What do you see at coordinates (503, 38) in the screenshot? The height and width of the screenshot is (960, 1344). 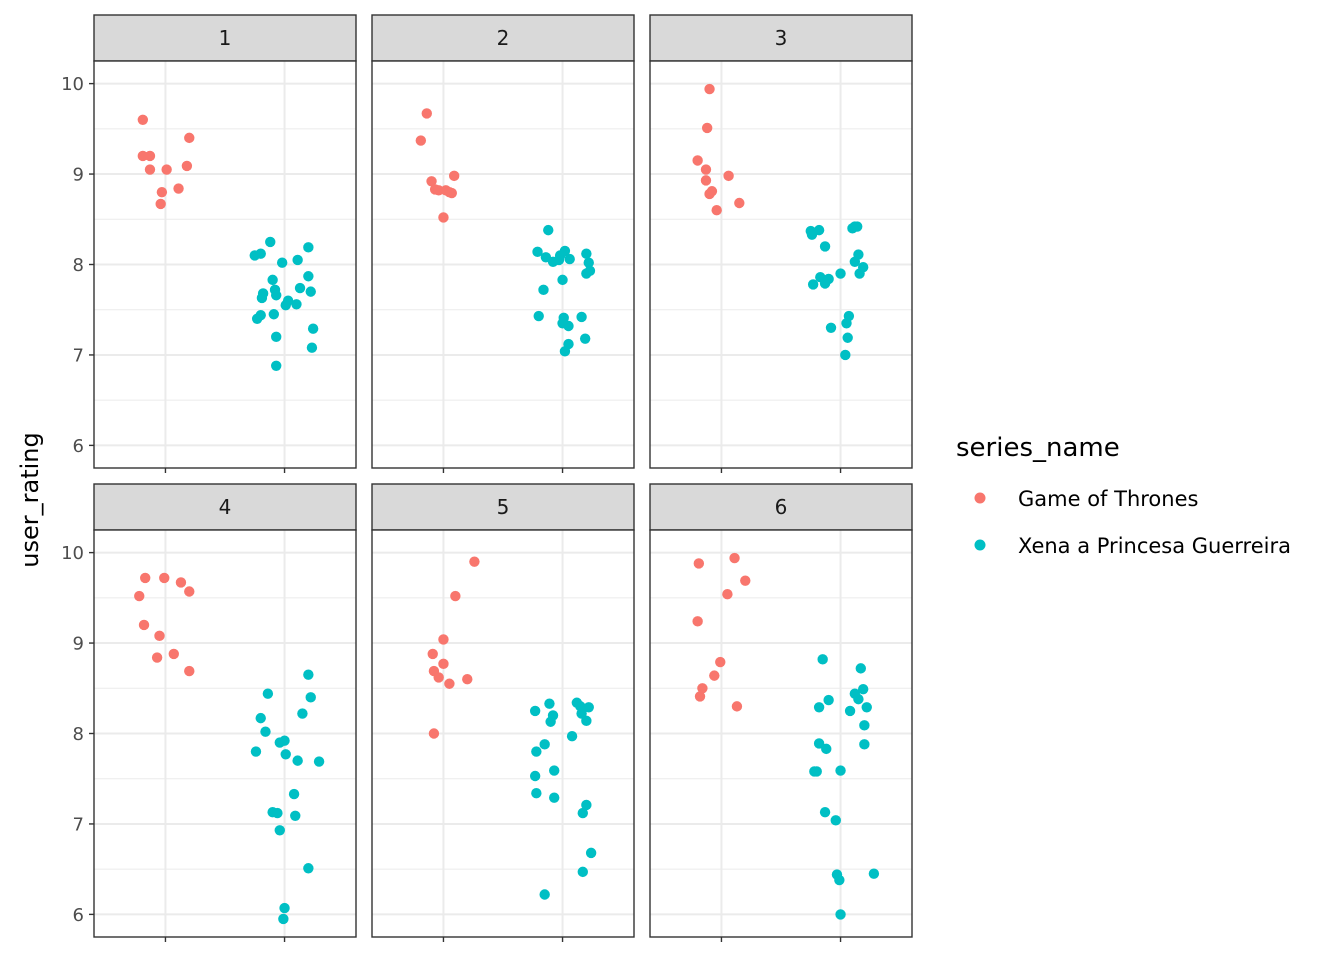 I see `facet-strip-label: 2` at bounding box center [503, 38].